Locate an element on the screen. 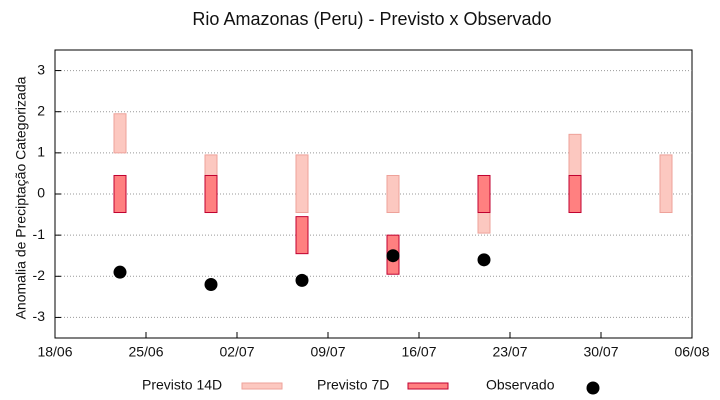 The height and width of the screenshot is (400, 720). y-axis-label: Anomalia de Preciptação Categorizada is located at coordinates (21, 197).